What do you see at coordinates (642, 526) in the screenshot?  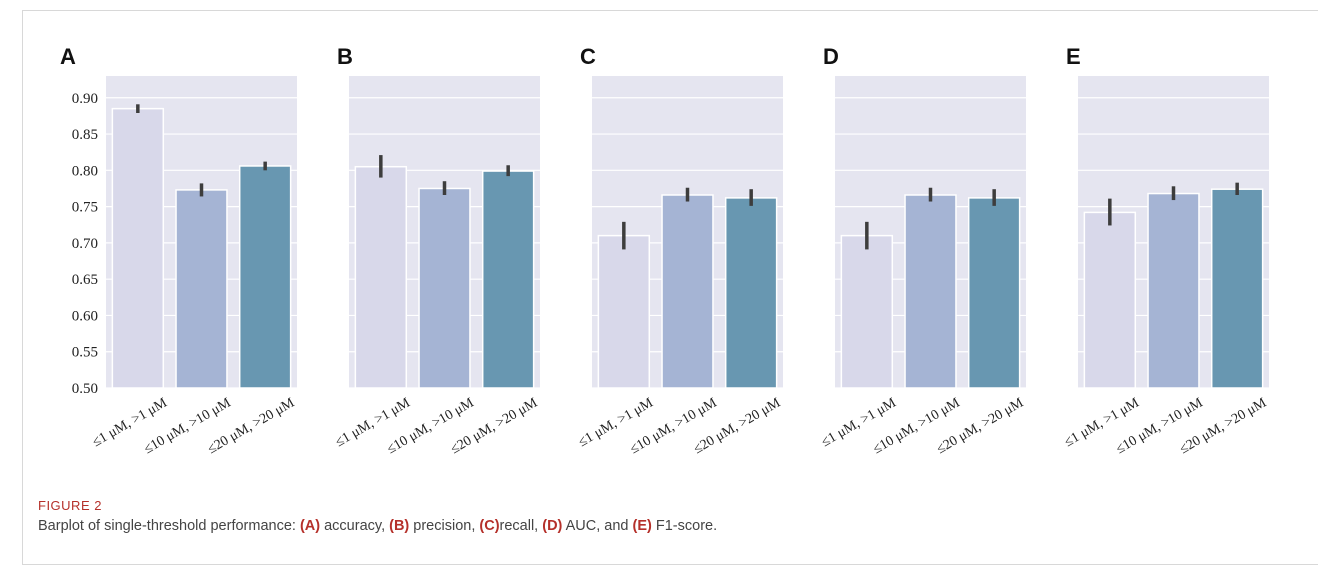 I see `caption-label-e: (E)` at bounding box center [642, 526].